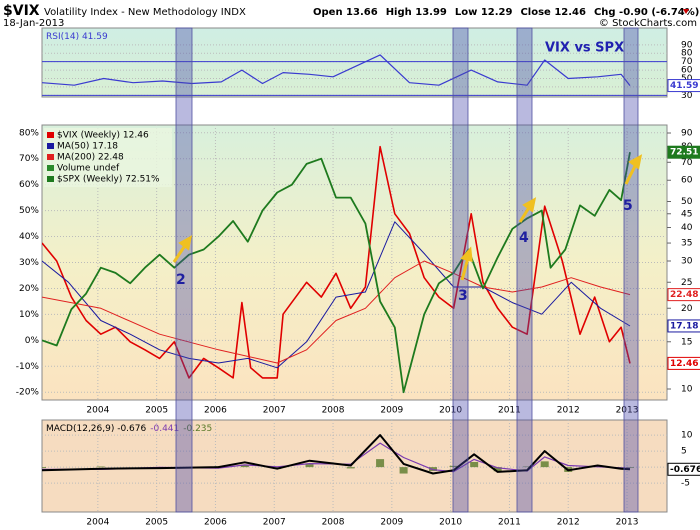 The width and height of the screenshot is (700, 530). Describe the element at coordinates (416, 12) in the screenshot. I see `quote-item: High 13.99` at that location.